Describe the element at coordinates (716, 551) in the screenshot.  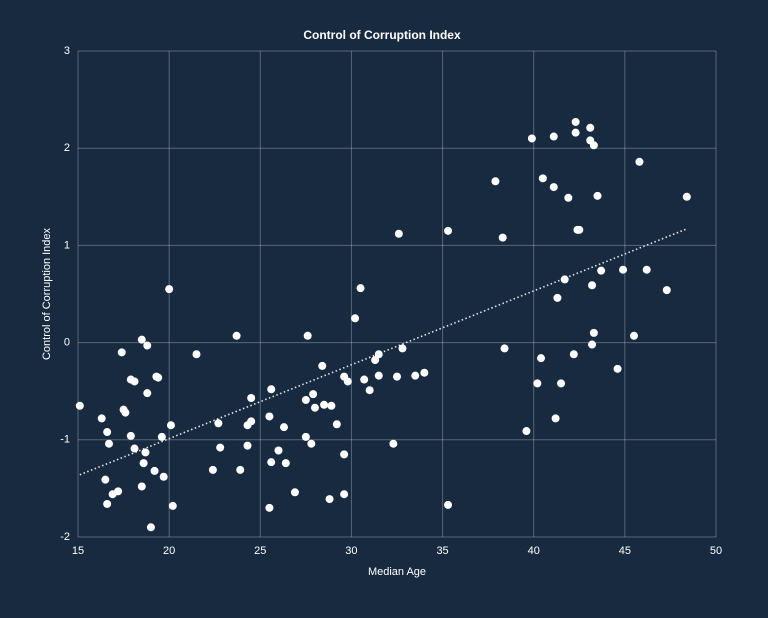
I see `x-tick-label: 50` at that location.